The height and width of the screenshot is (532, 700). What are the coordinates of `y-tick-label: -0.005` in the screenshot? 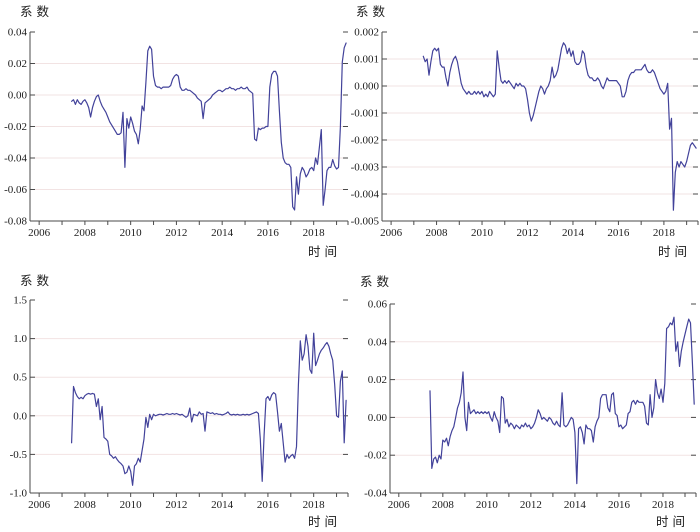 It's located at (365, 222).